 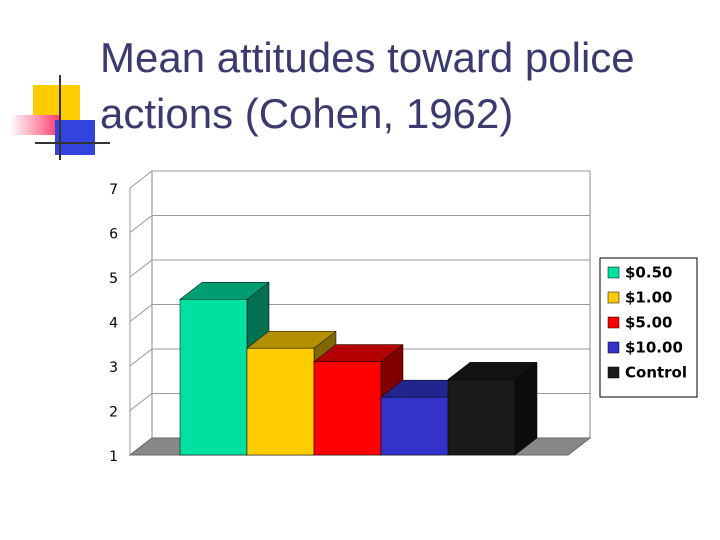 What do you see at coordinates (113, 413) in the screenshot?
I see `y-tick-label: 2` at bounding box center [113, 413].